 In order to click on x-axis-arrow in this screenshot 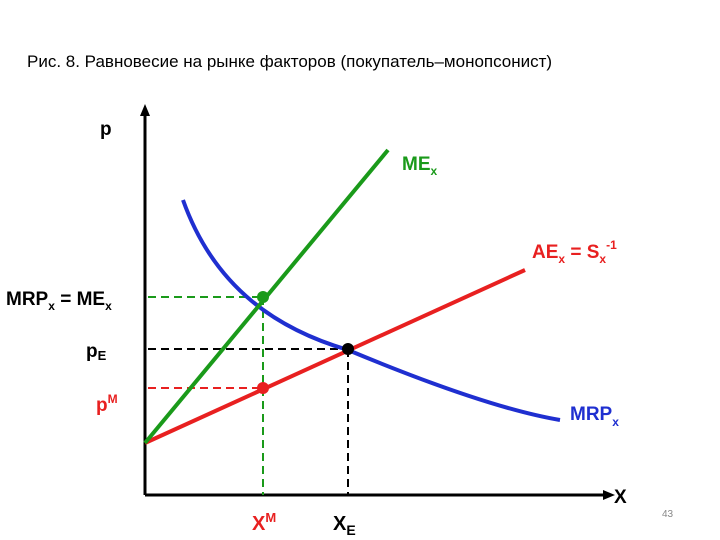, I will do `click(609, 495)`.